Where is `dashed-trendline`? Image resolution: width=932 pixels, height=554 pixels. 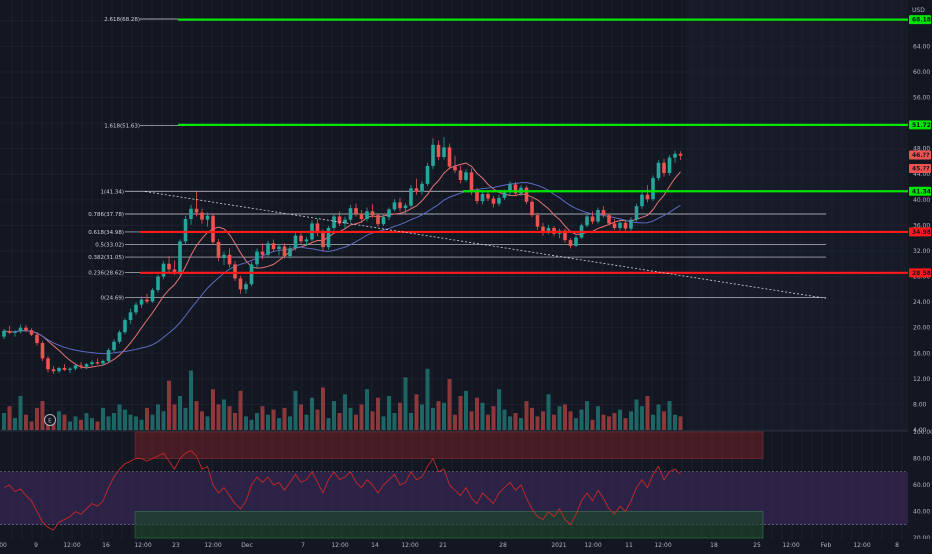
dashed-trendline is located at coordinates (485, 245).